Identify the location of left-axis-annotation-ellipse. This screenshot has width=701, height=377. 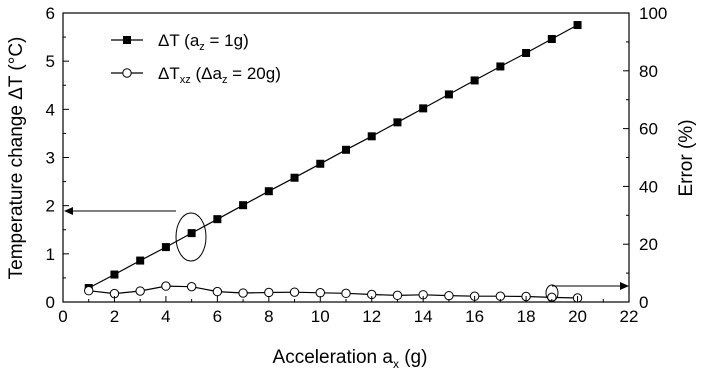
(191, 237).